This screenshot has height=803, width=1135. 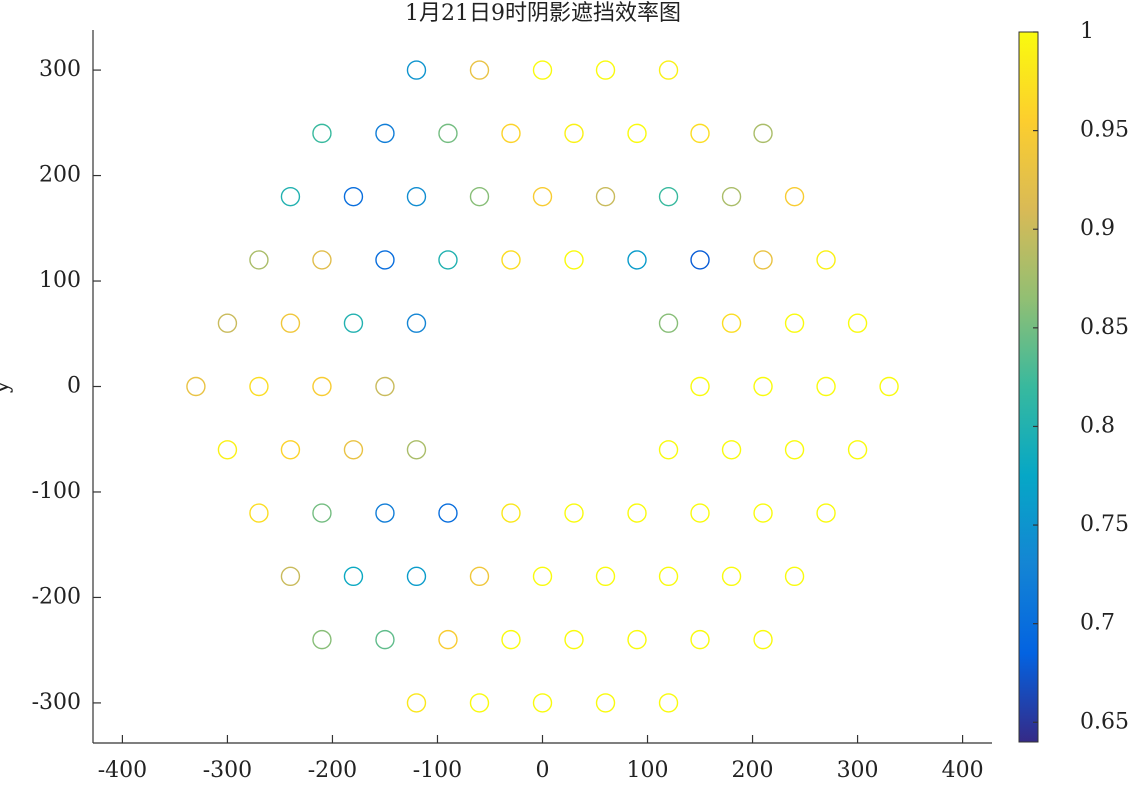 I want to click on x-tick-label: 300, so click(x=858, y=770).